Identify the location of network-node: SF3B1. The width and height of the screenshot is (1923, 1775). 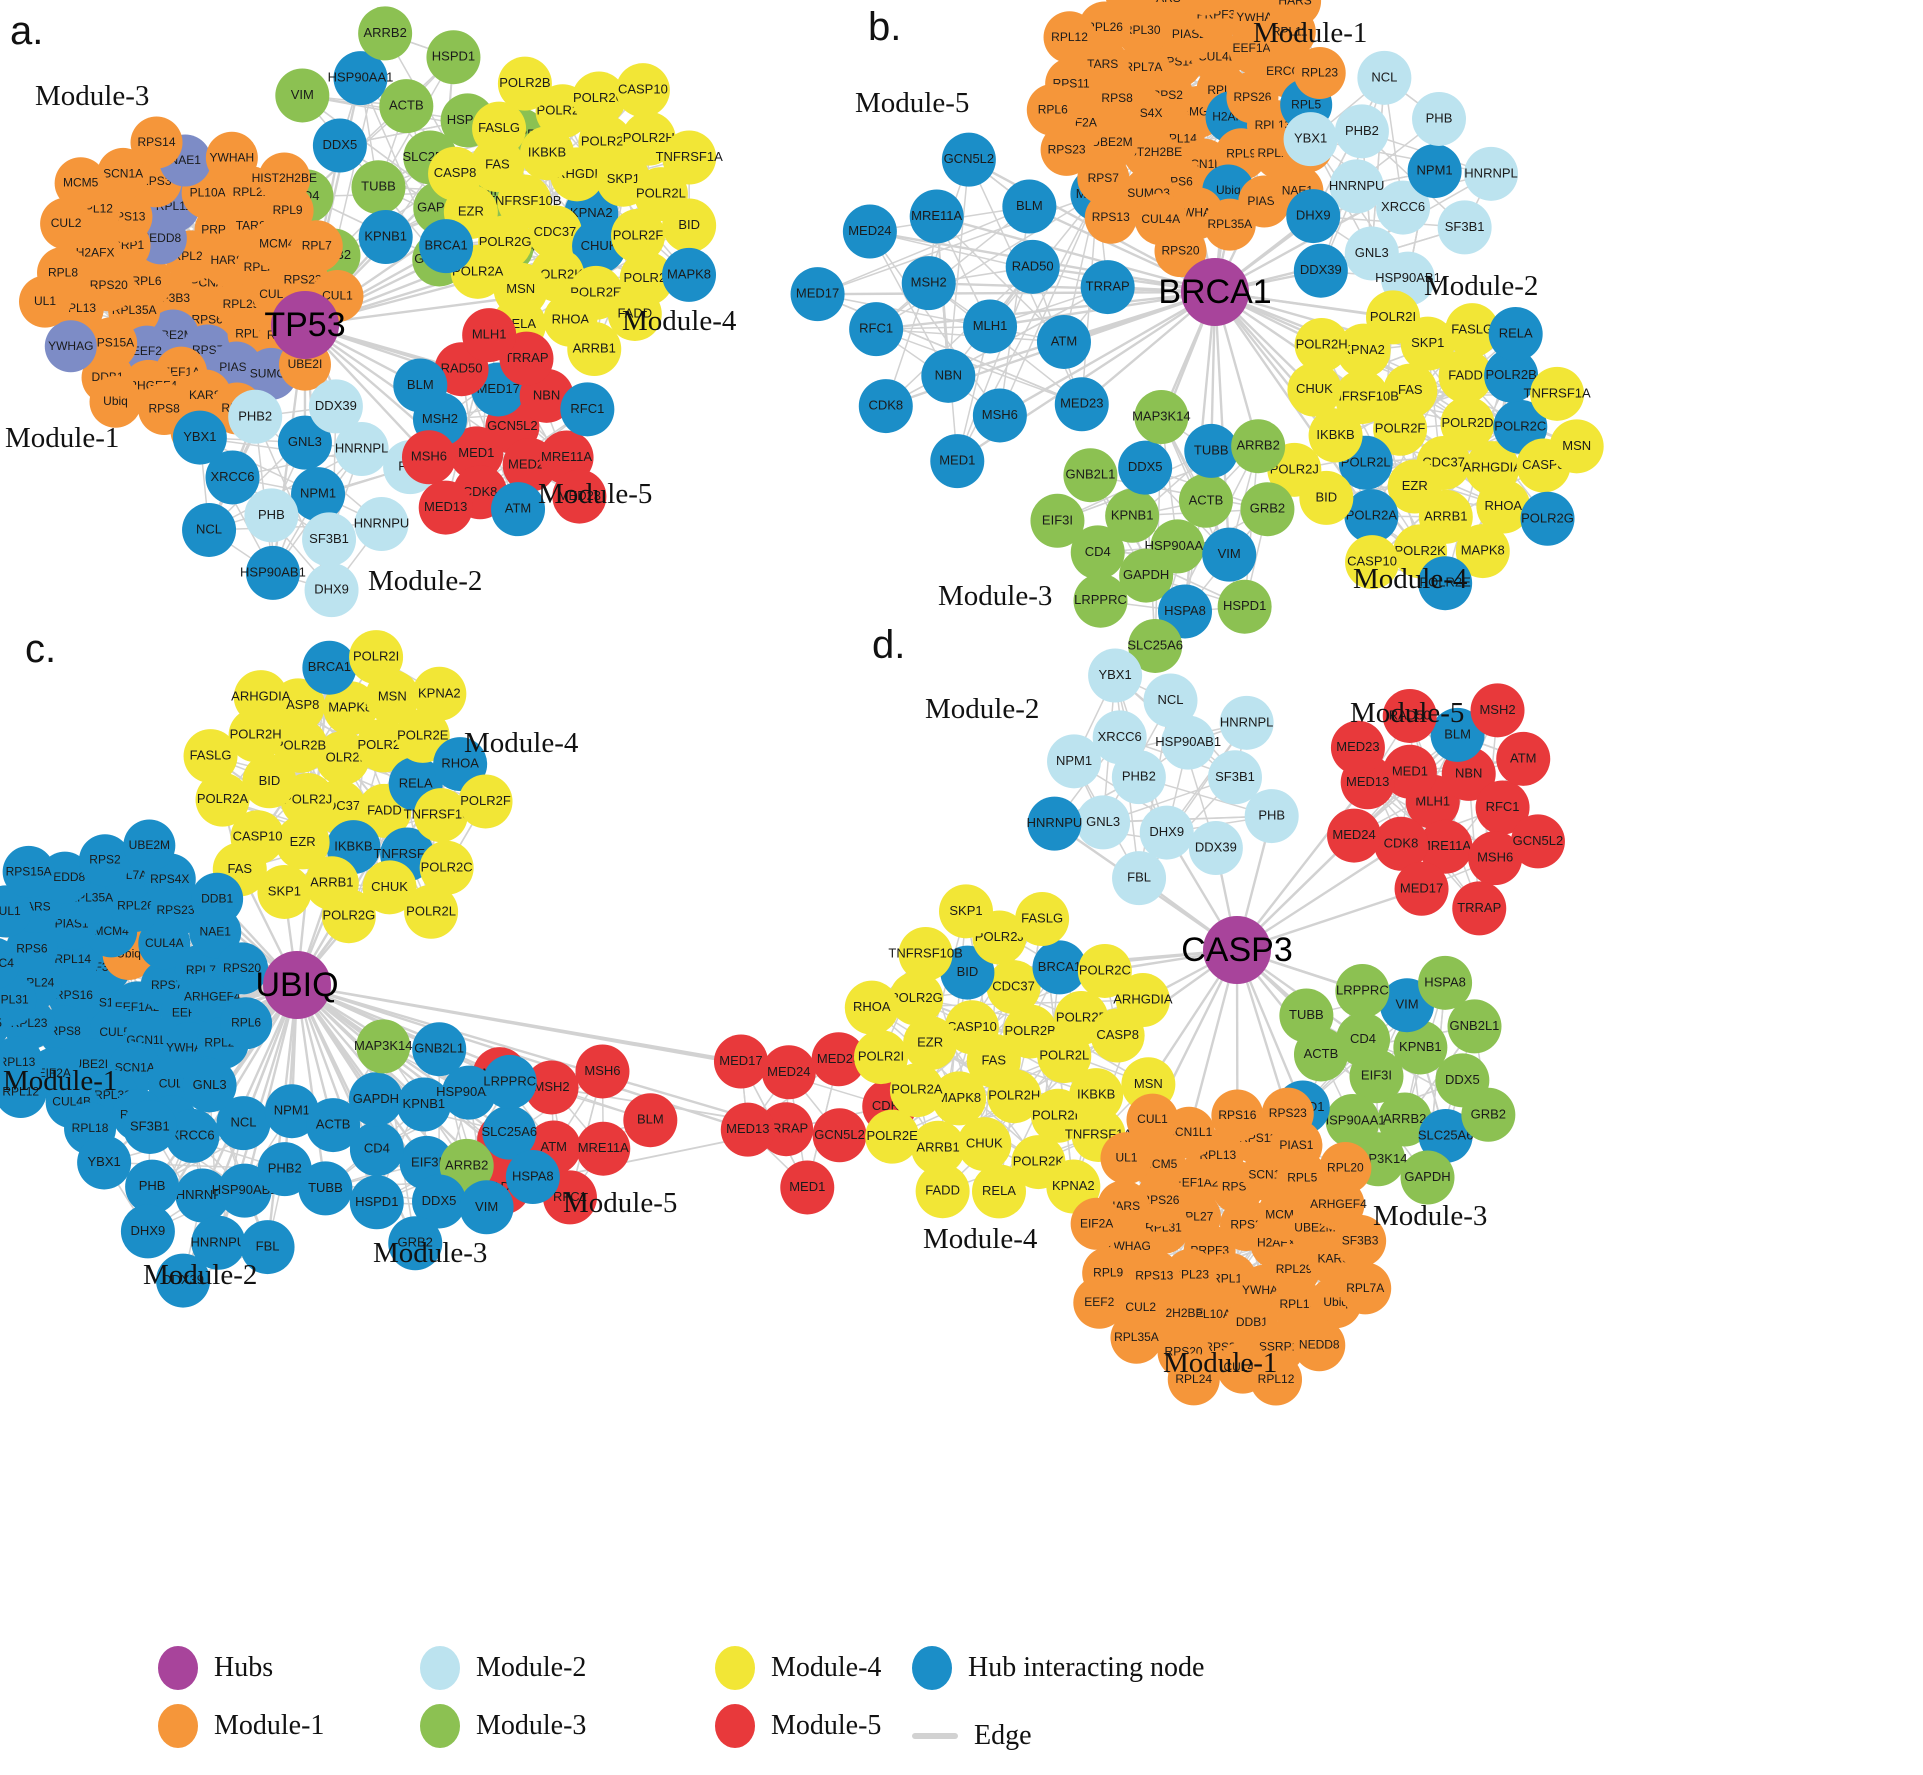
(149, 1126).